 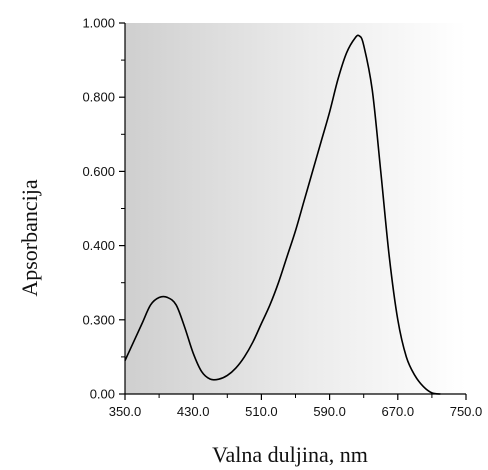 What do you see at coordinates (398, 411) in the screenshot?
I see `x-tick-label: 670.0` at bounding box center [398, 411].